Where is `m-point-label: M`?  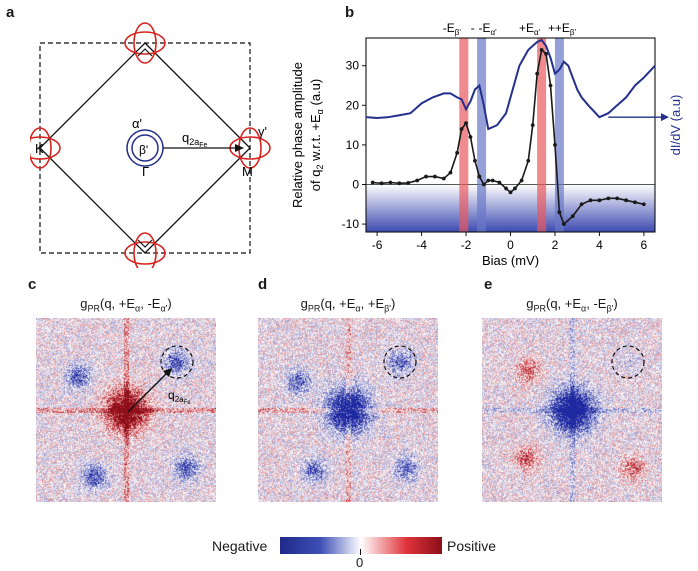 m-point-label: M is located at coordinates (247, 171).